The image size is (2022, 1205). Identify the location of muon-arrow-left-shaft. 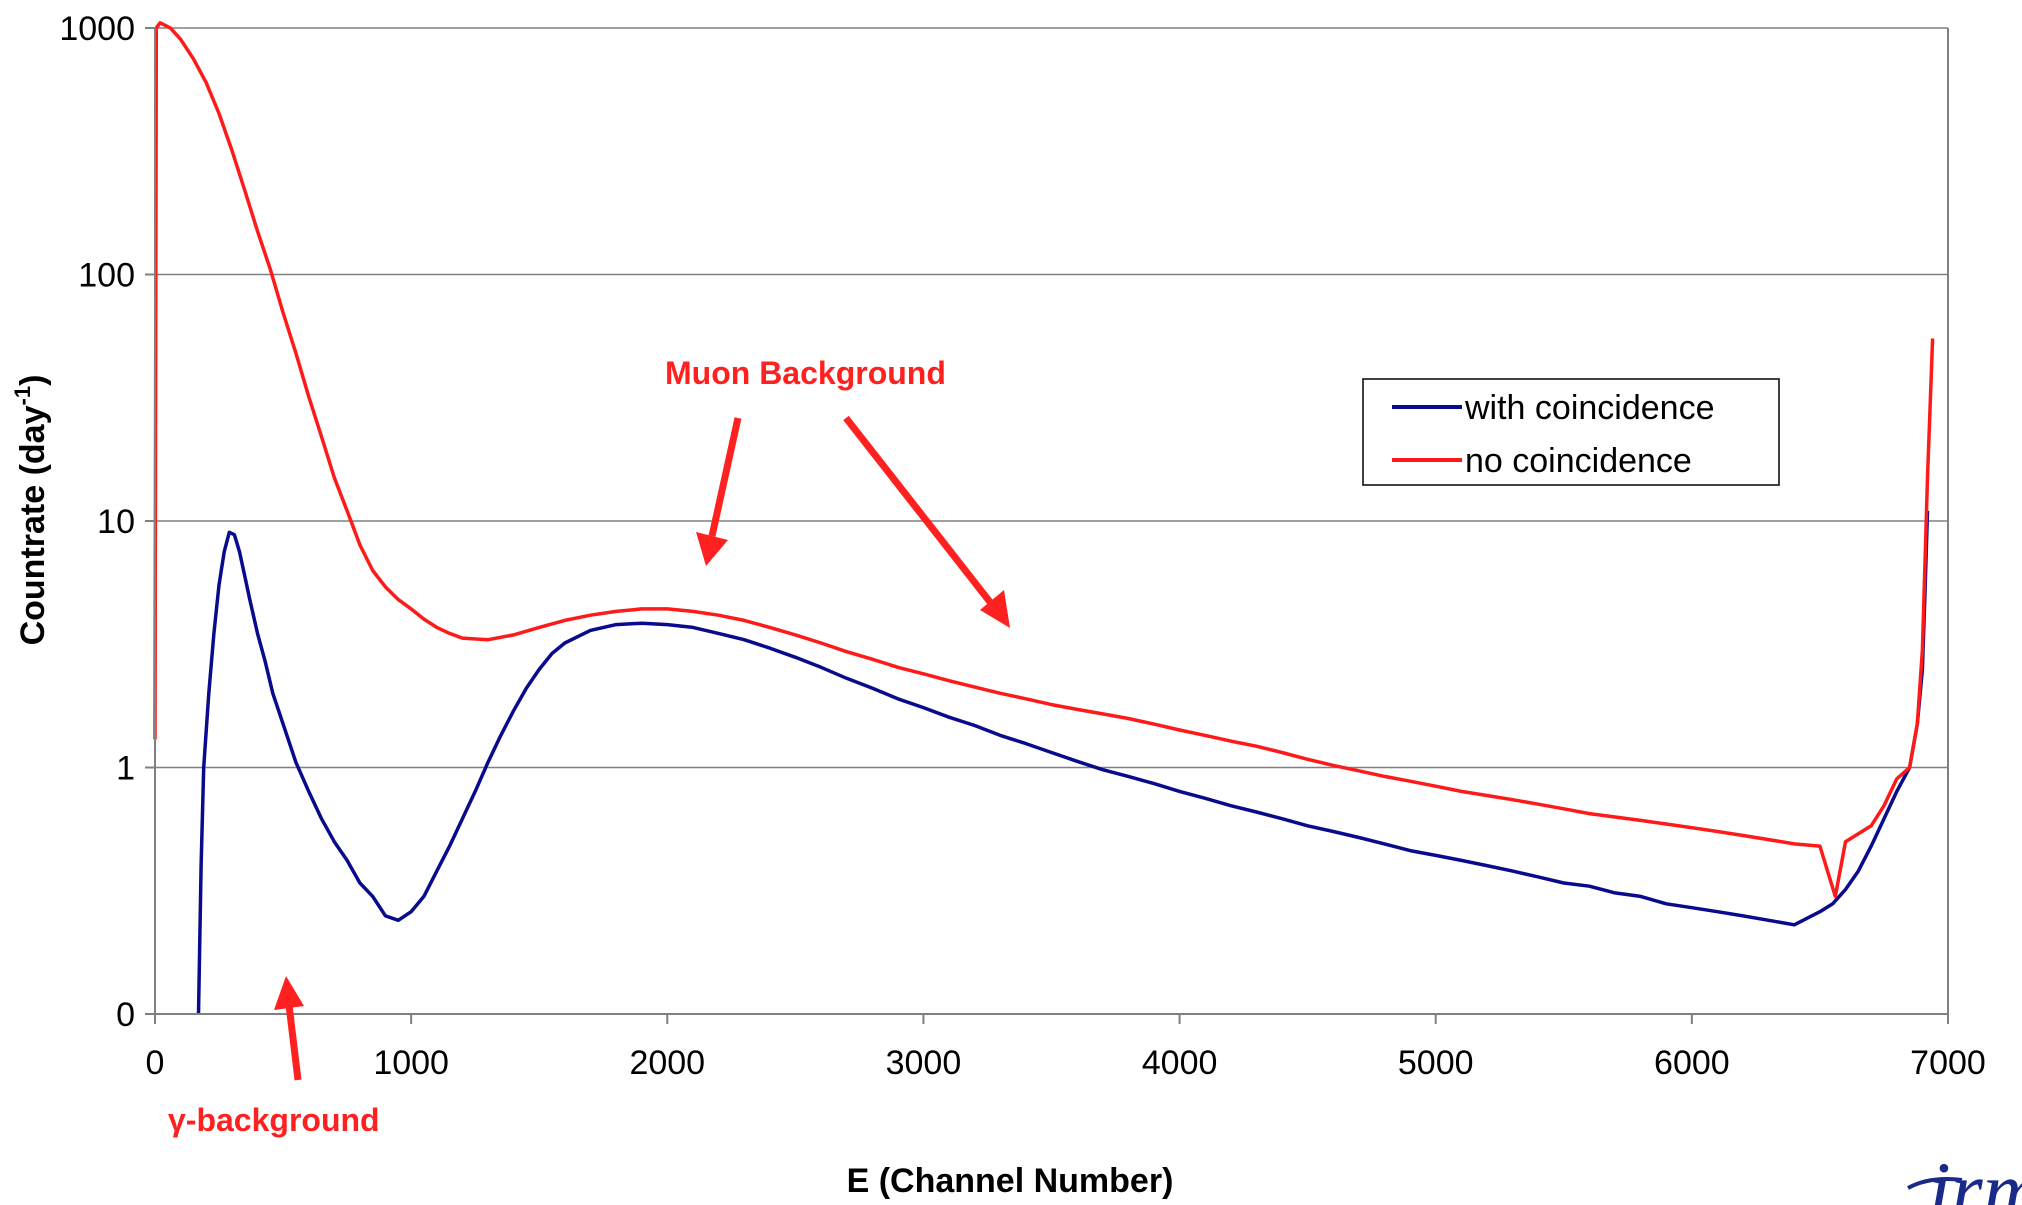
(725, 477).